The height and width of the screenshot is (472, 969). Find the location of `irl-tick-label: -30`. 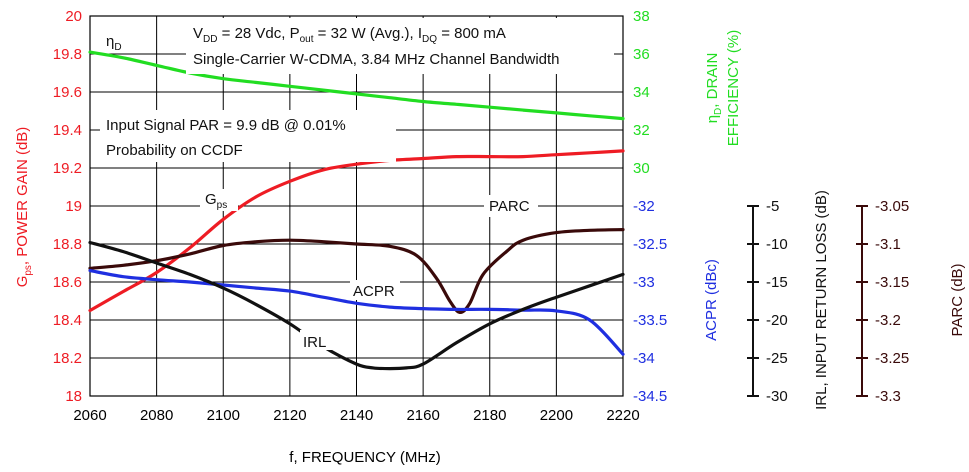

irl-tick-label: -30 is located at coordinates (777, 396).